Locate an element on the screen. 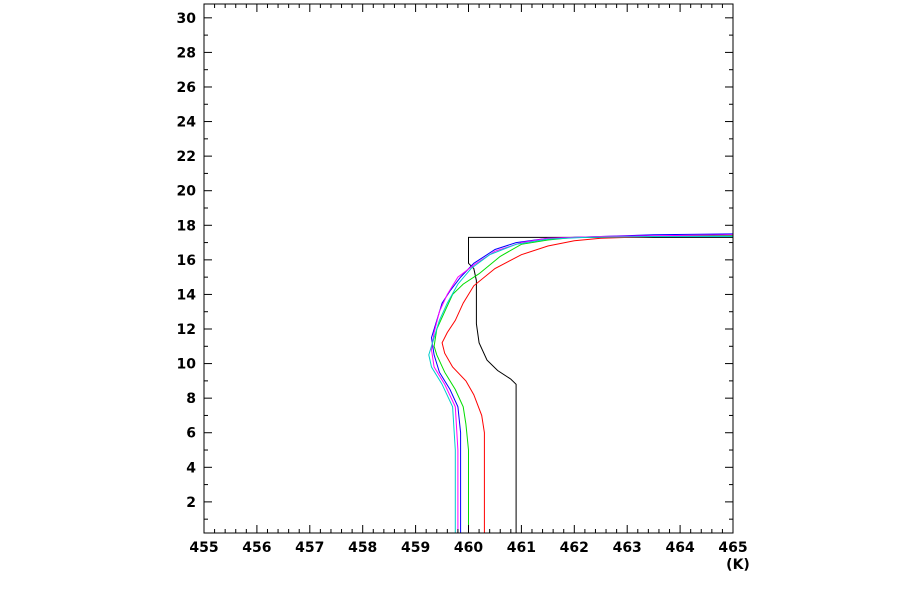 The width and height of the screenshot is (900, 600). x-tick-label-2: 457 is located at coordinates (309, 548).